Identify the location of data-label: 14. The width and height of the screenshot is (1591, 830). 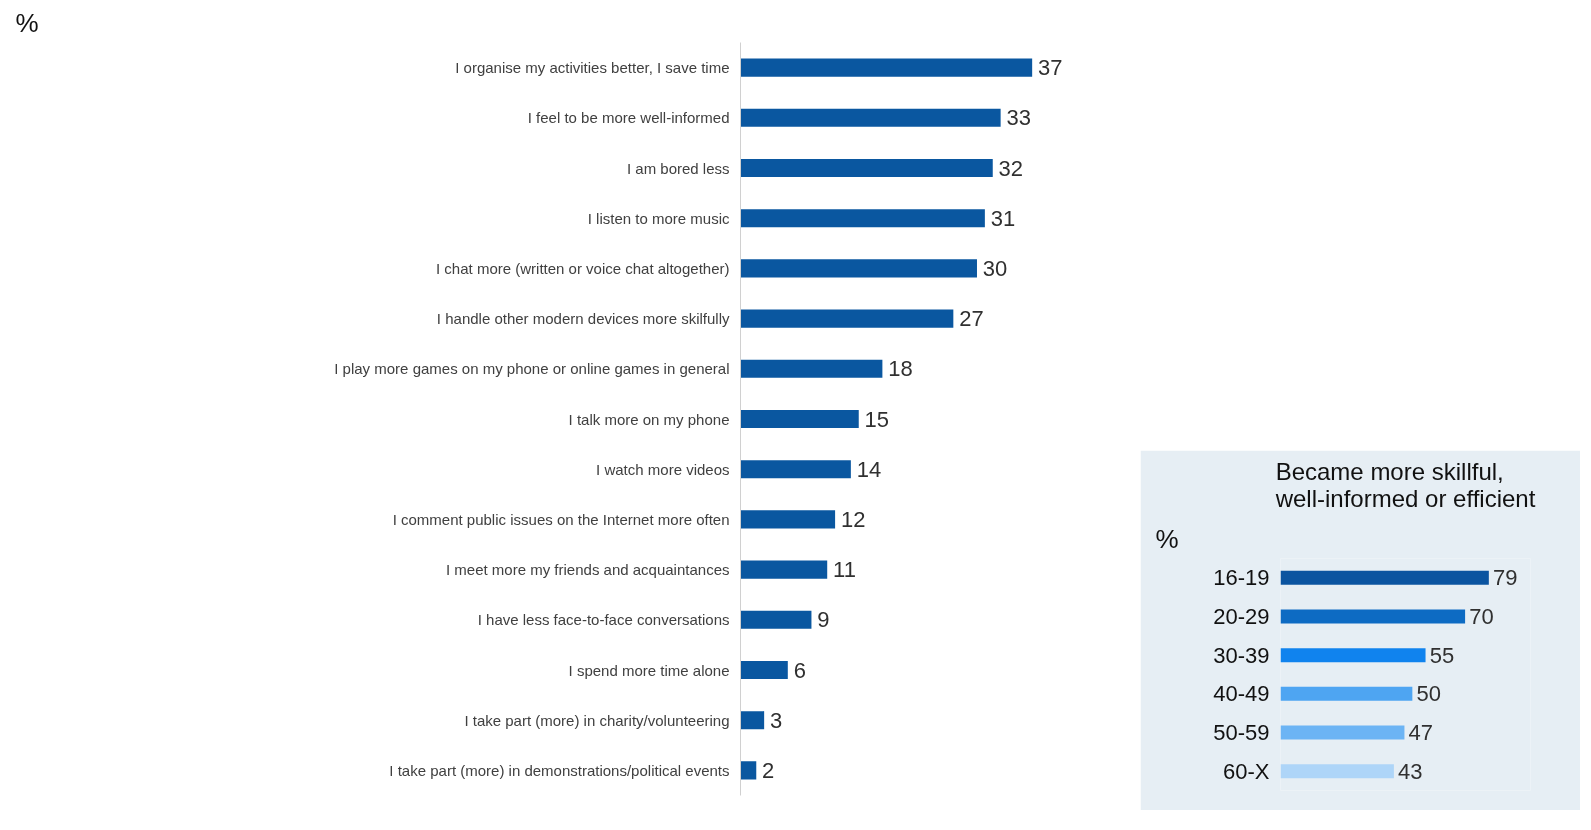
(869, 469).